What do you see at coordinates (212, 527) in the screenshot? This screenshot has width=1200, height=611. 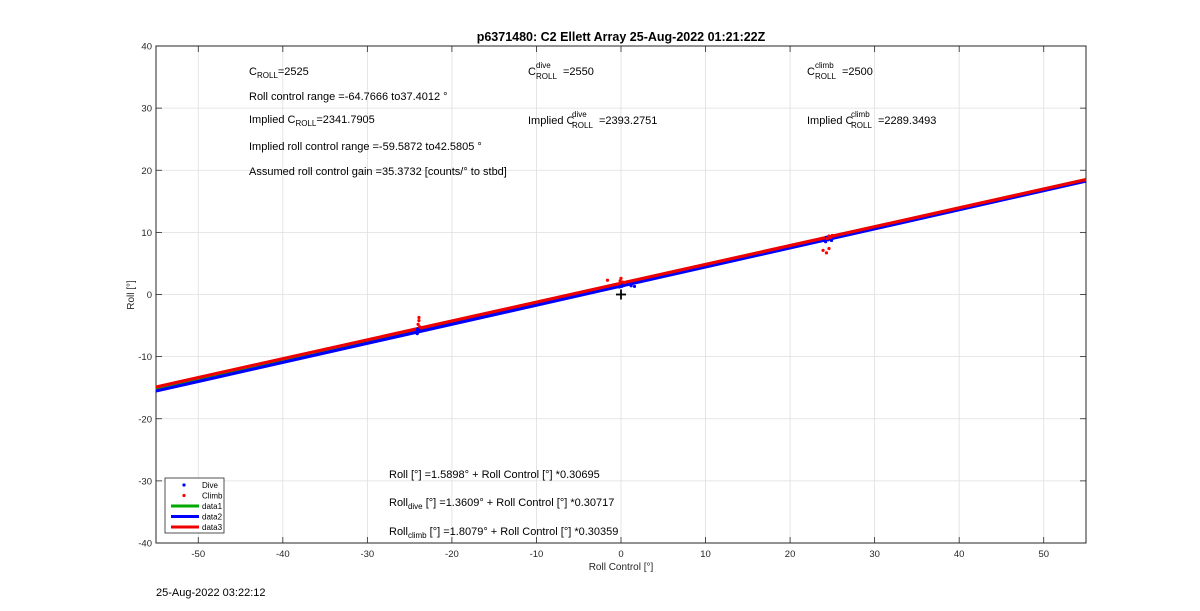 I see `legend-label-data3: data3` at bounding box center [212, 527].